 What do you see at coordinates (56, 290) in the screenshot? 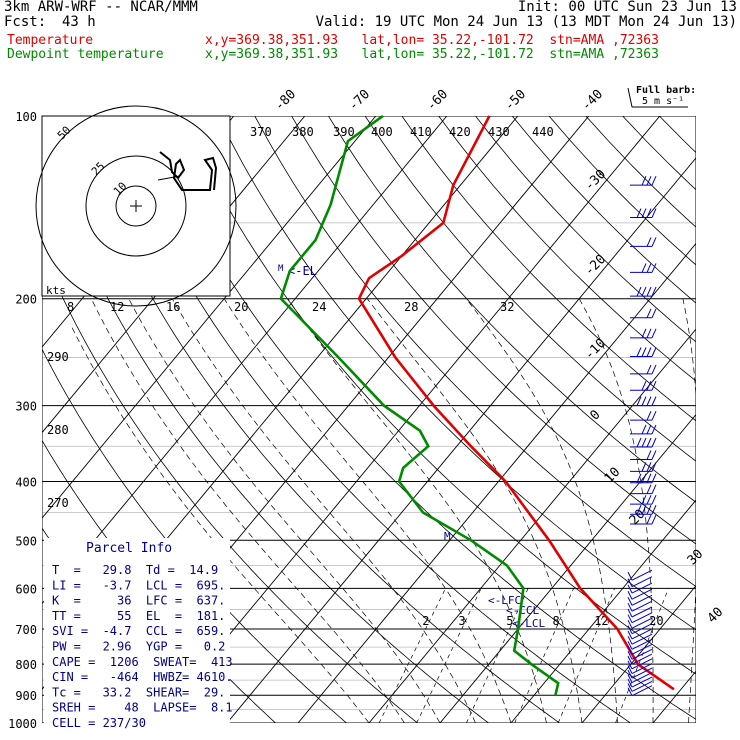
I see `hodograph-units-label: kts` at bounding box center [56, 290].